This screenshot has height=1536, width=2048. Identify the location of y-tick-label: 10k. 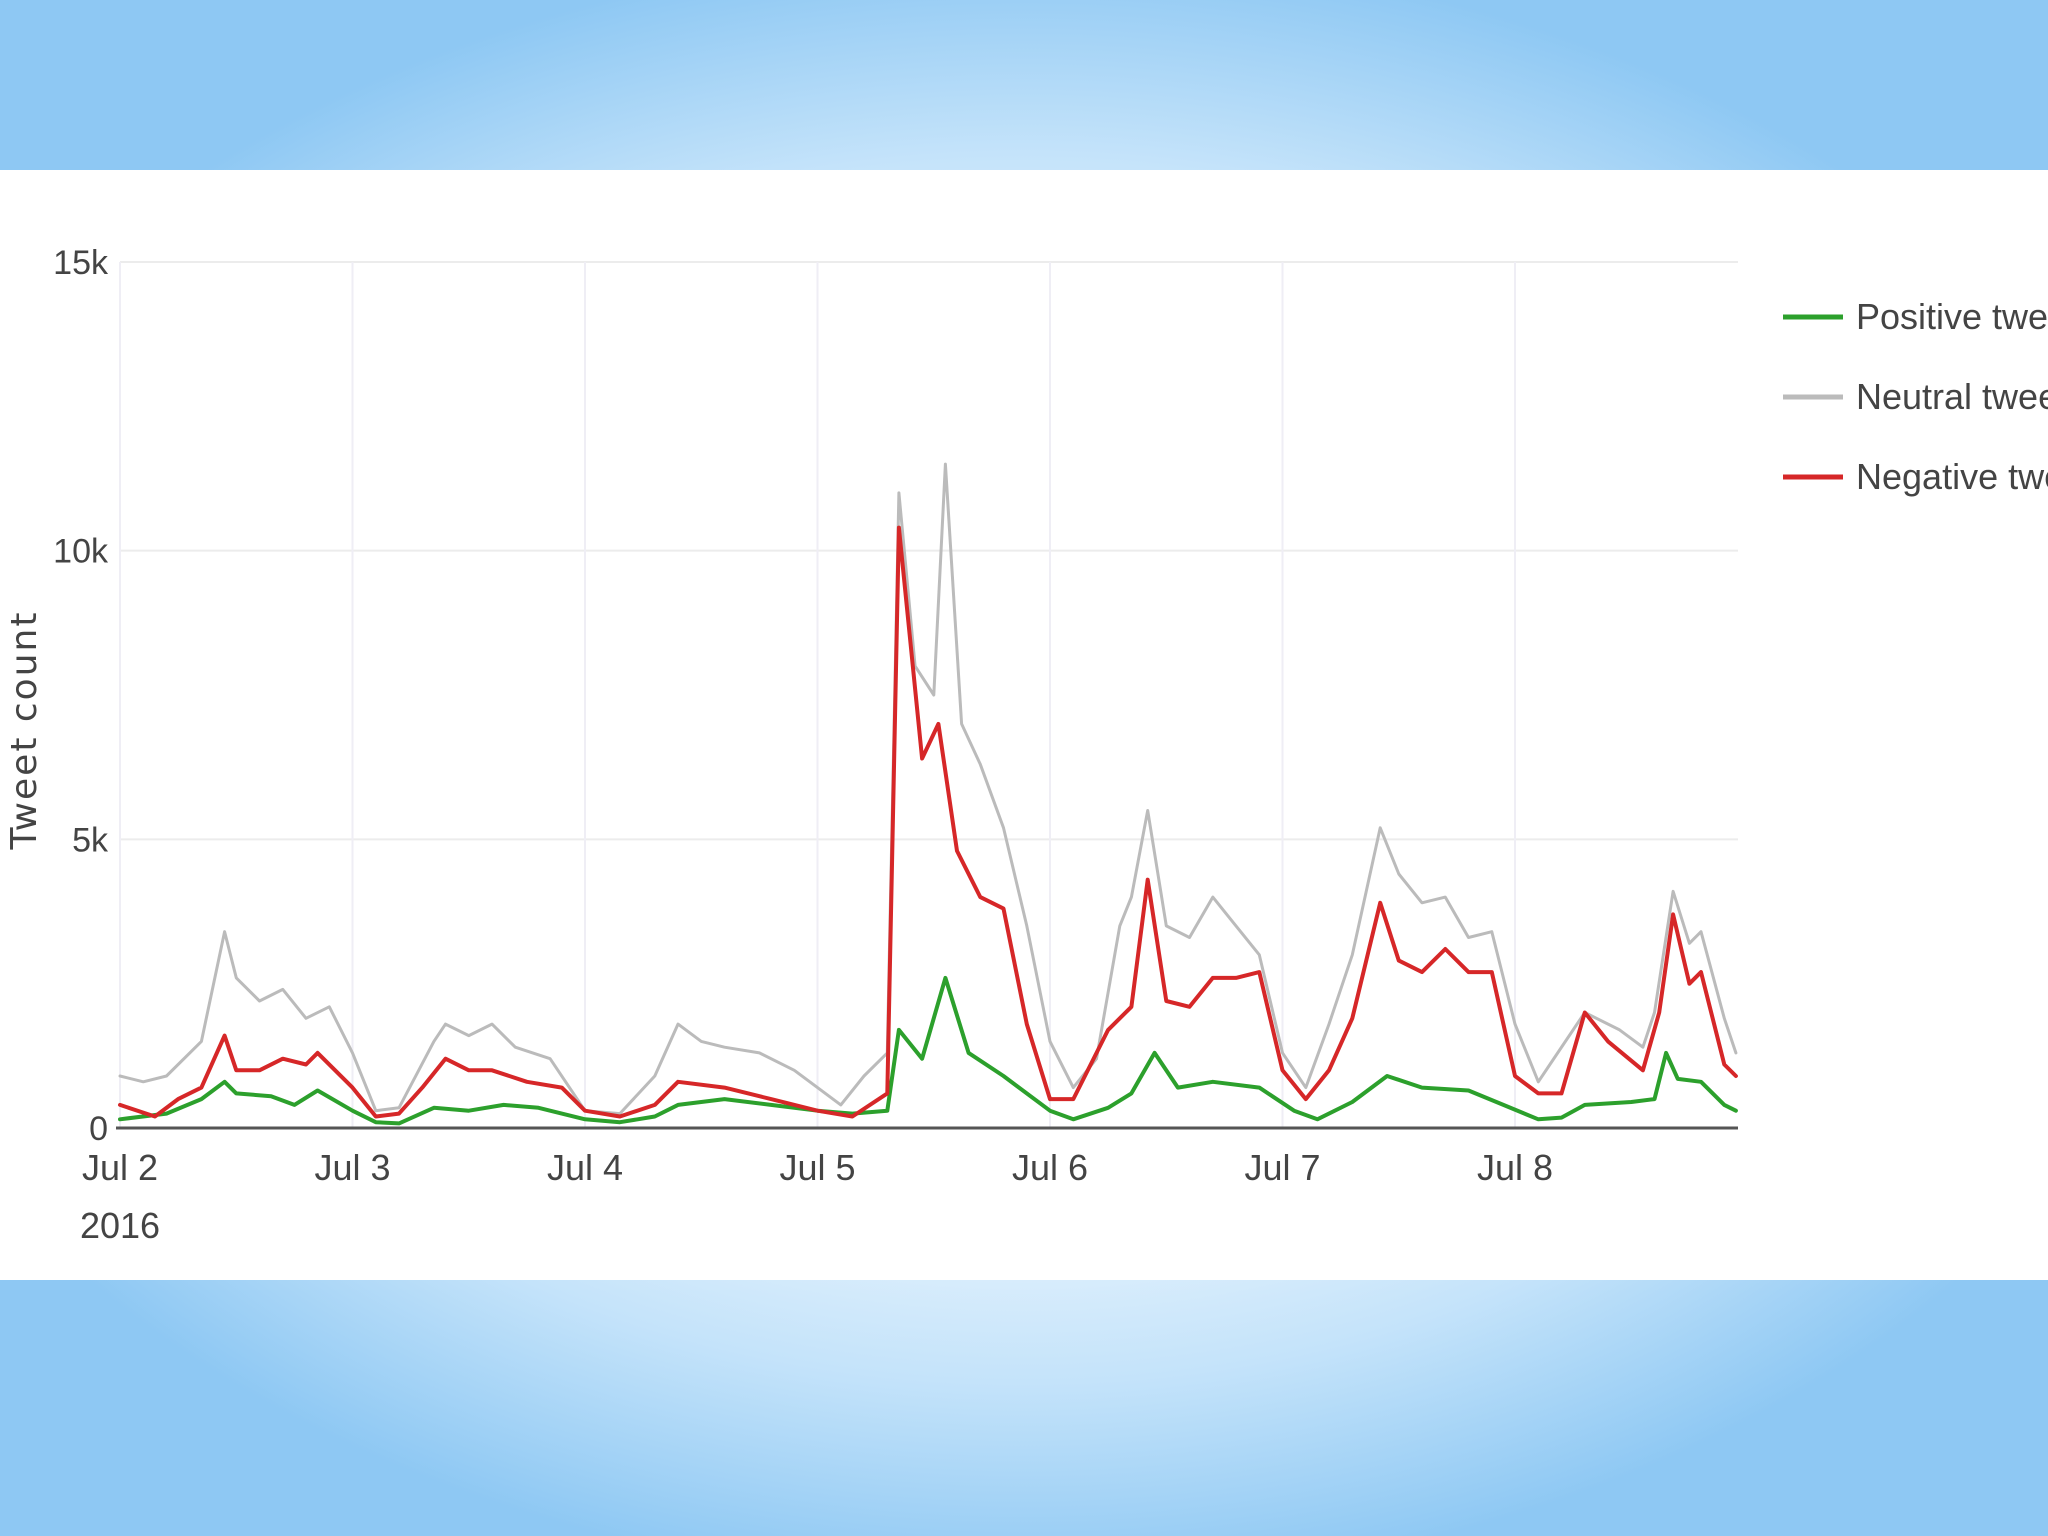
(81, 552).